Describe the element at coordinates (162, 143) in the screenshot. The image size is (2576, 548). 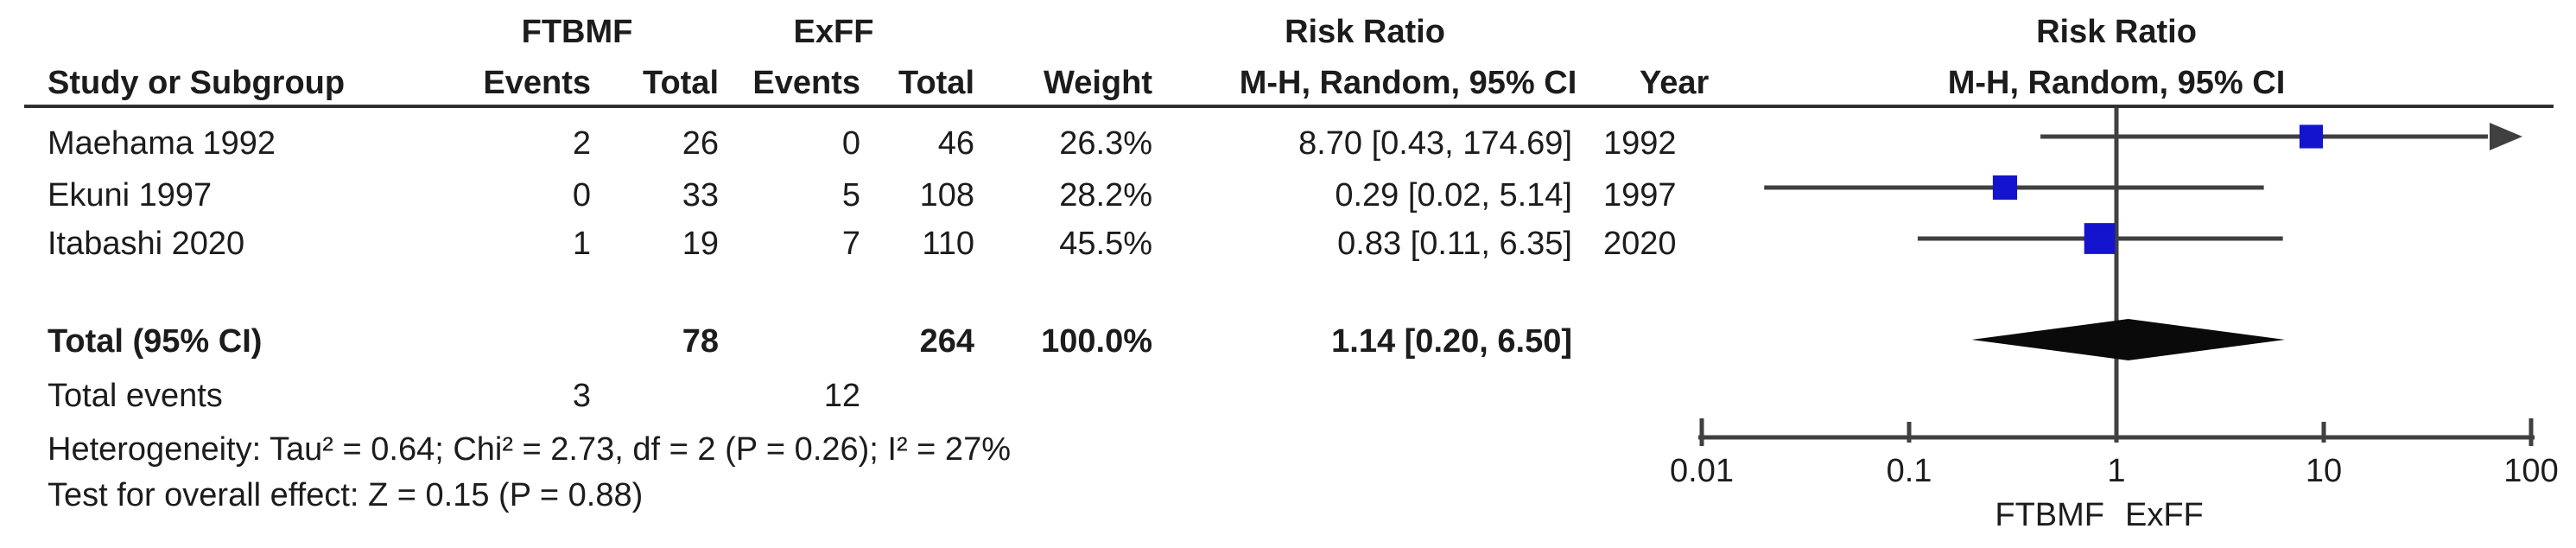
I see `study-label: Maehama 1992` at that location.